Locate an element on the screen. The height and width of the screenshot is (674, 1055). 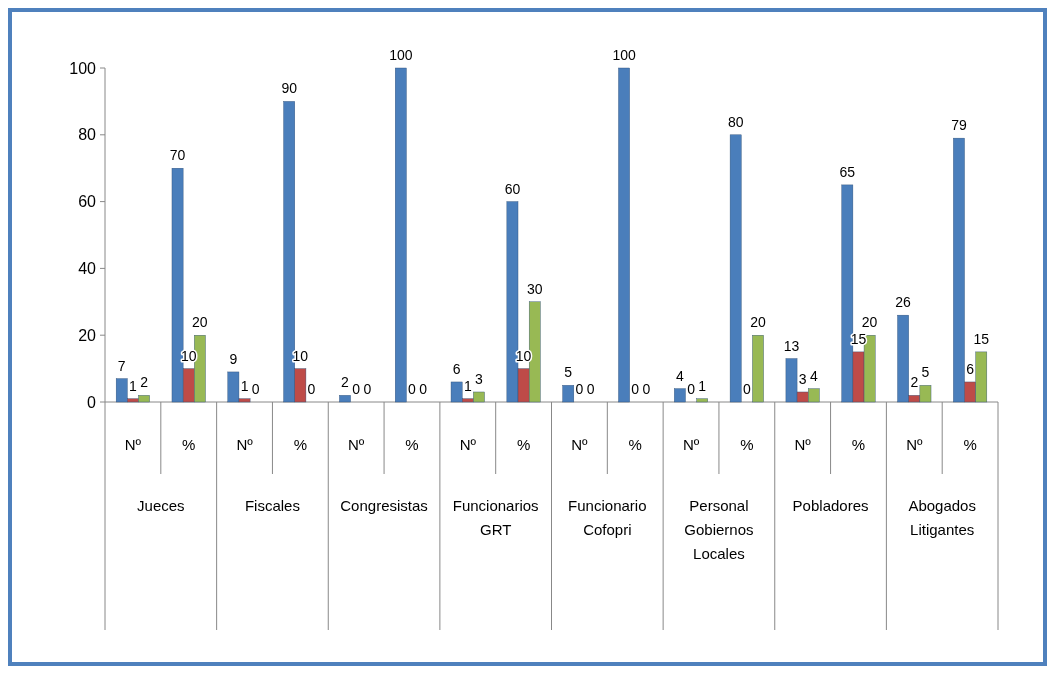
text: Personal Gobiernos Locales is located at coordinates (719, 529).